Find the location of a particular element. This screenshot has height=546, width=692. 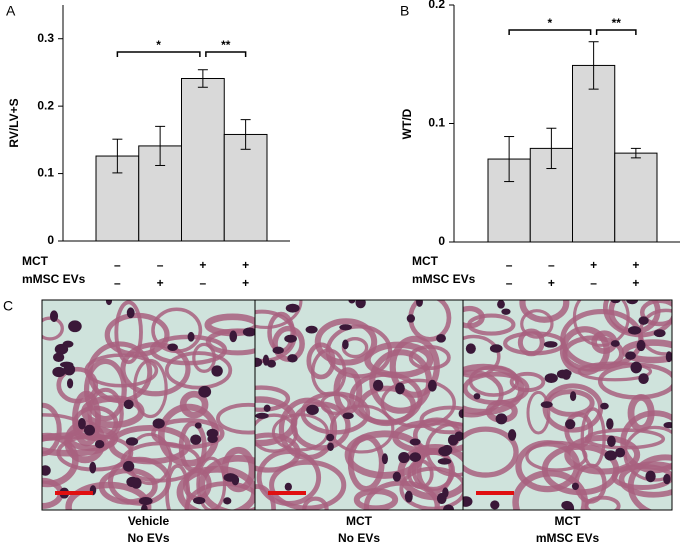

panel-label: B is located at coordinates (404, 11).